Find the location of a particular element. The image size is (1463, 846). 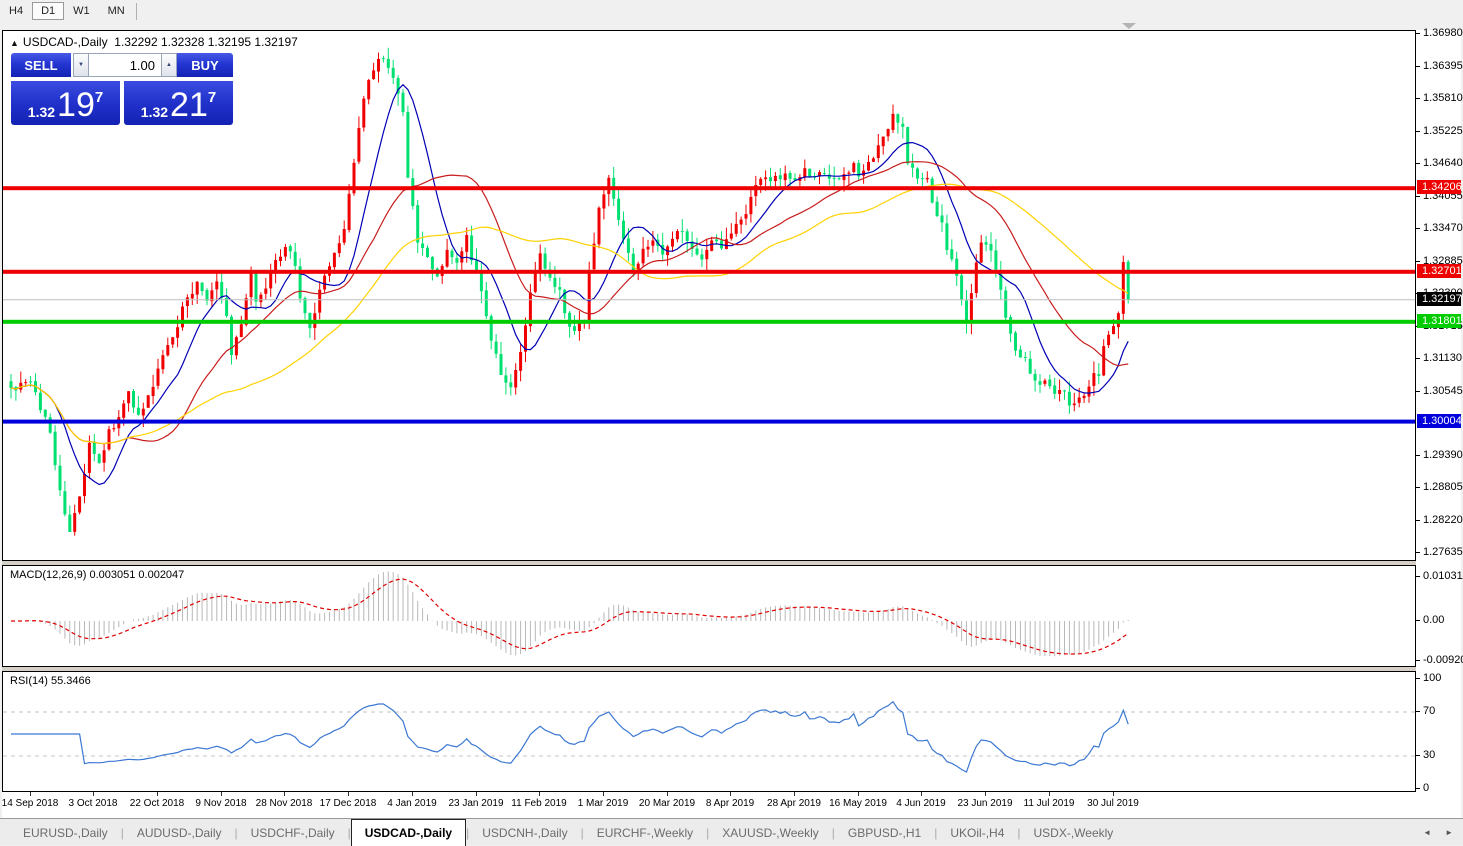

tab-scroll-left-icon: ◄ is located at coordinates (1427, 832).